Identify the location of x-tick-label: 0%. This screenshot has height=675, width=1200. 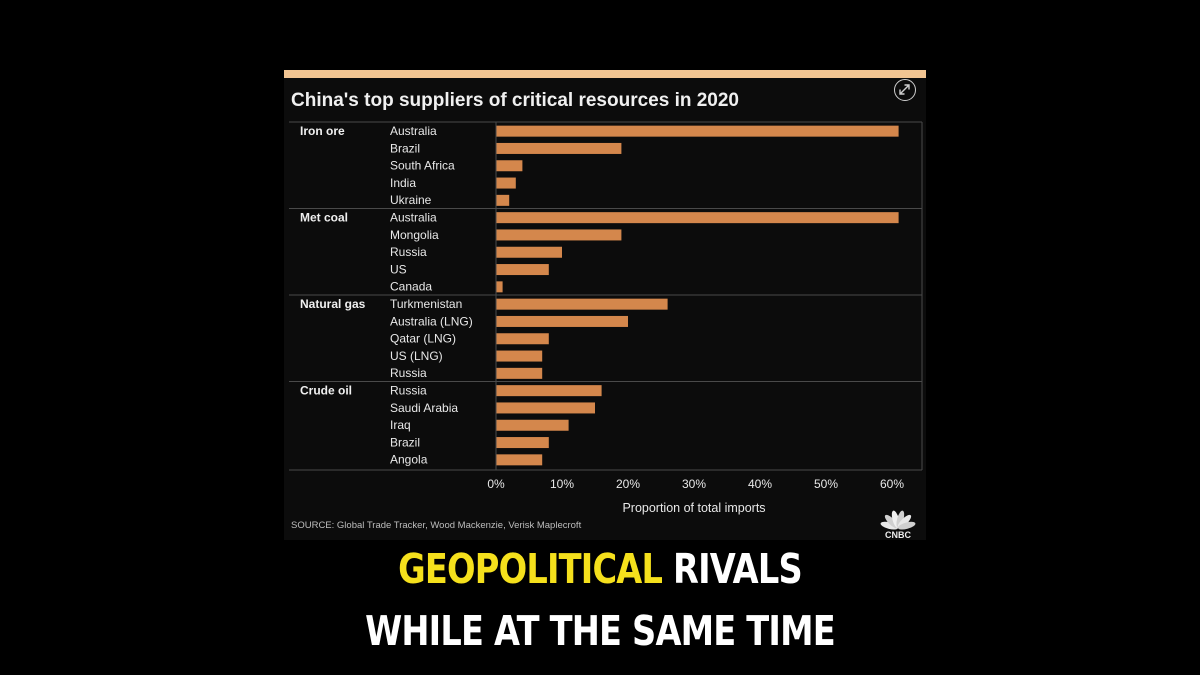
(496, 484).